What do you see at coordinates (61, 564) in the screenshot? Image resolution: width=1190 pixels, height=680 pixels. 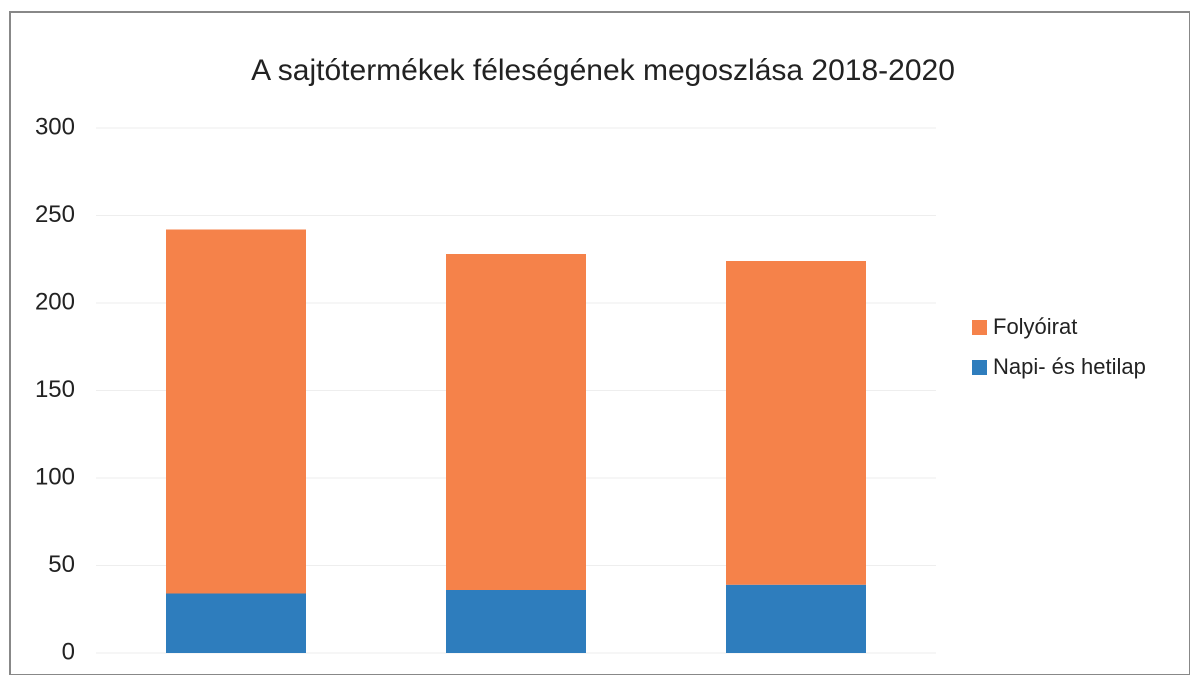 I see `y-tick-label: 50` at bounding box center [61, 564].